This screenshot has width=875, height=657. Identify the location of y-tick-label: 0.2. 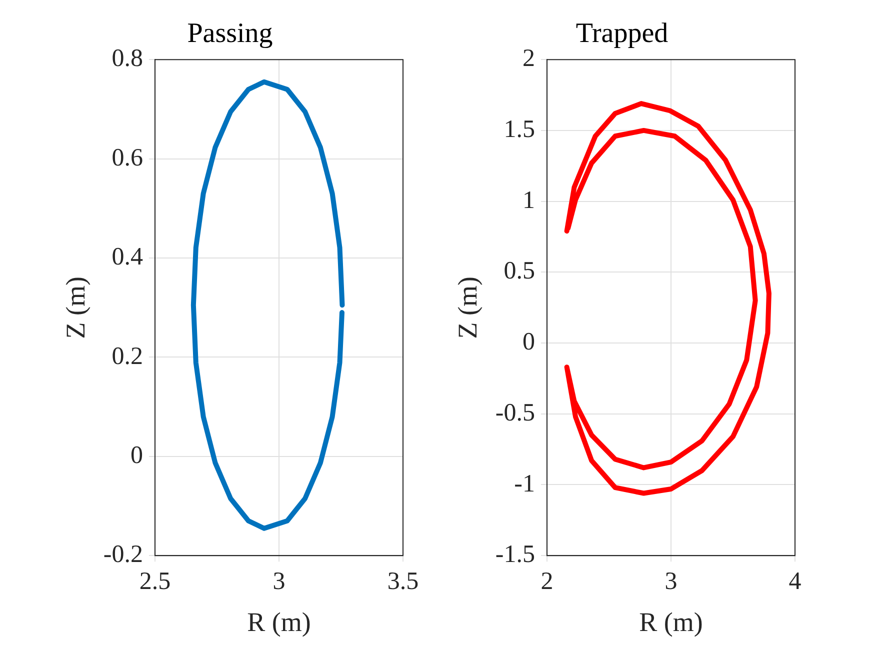
(127, 356).